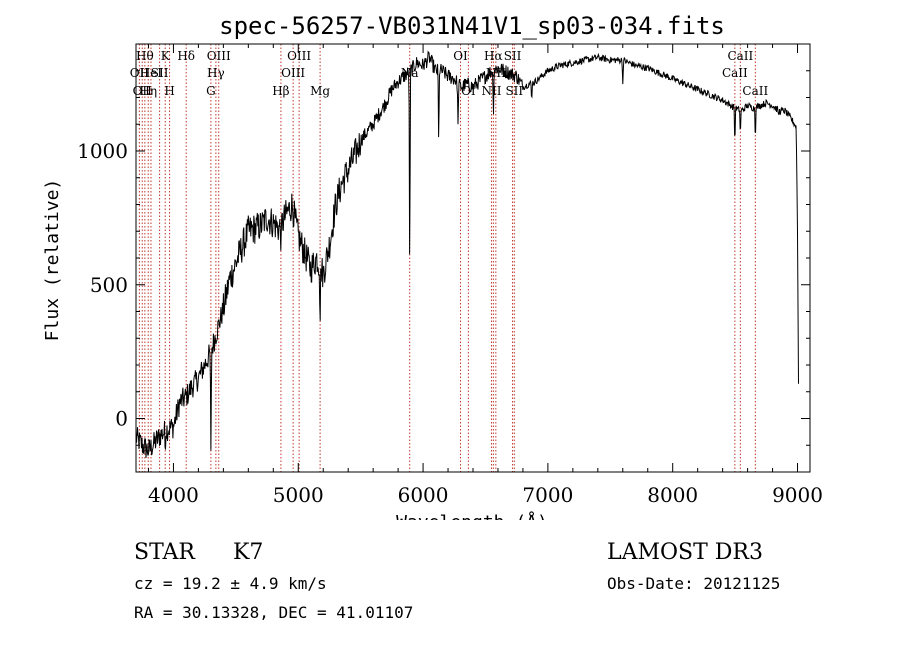 The width and height of the screenshot is (900, 649). Describe the element at coordinates (460, 56) in the screenshot. I see `spectral-line-label: OI` at that location.